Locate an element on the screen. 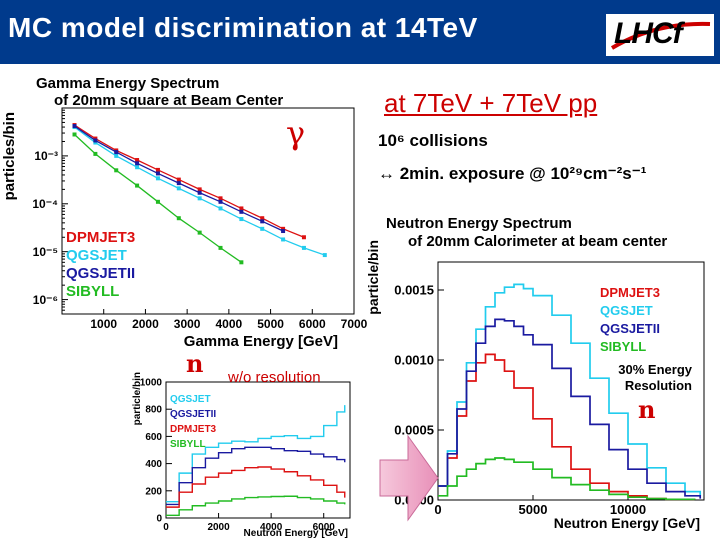 The image size is (720, 540). y-tick-label: 10⁻⁵ is located at coordinates (45, 252).